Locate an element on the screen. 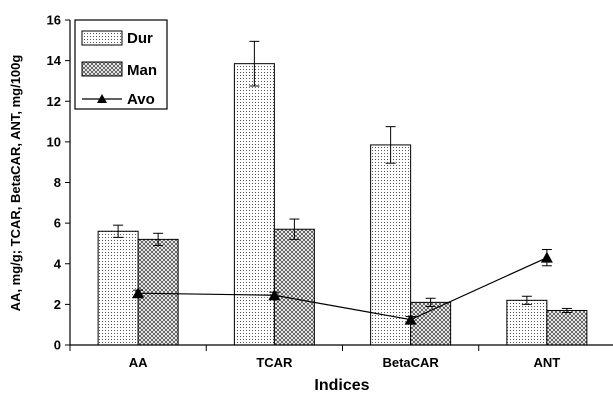  bar-dur-tcar is located at coordinates (254, 204).